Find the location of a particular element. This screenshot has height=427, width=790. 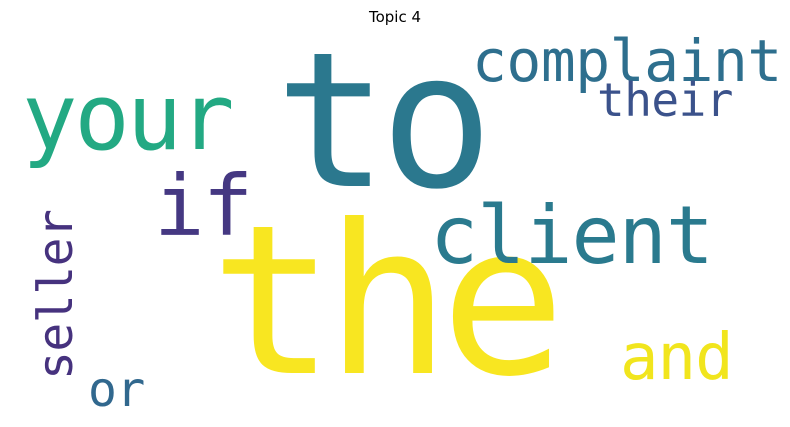

word-to: to is located at coordinates (384, 130).